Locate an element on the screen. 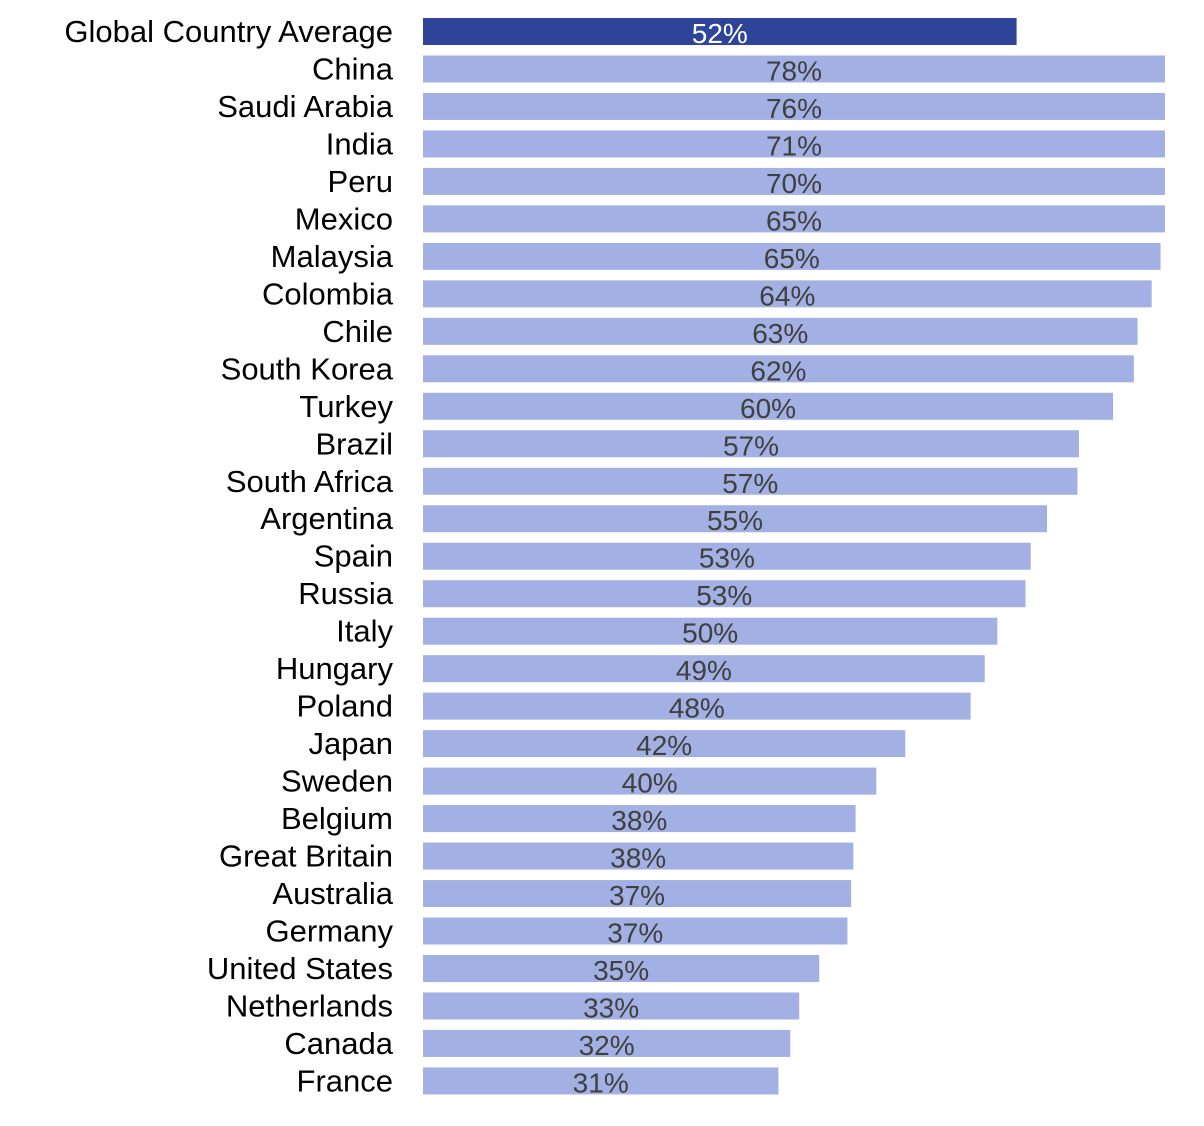 Image resolution: width=1204 pixels, height=1126 pixels. data-label: 71% is located at coordinates (794, 145).